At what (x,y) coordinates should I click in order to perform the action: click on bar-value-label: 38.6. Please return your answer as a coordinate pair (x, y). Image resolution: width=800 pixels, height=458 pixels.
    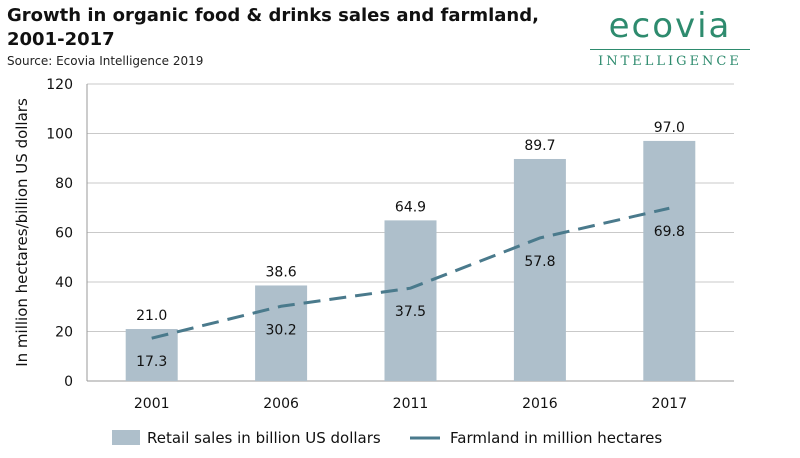
    Looking at the image, I should click on (281, 272).